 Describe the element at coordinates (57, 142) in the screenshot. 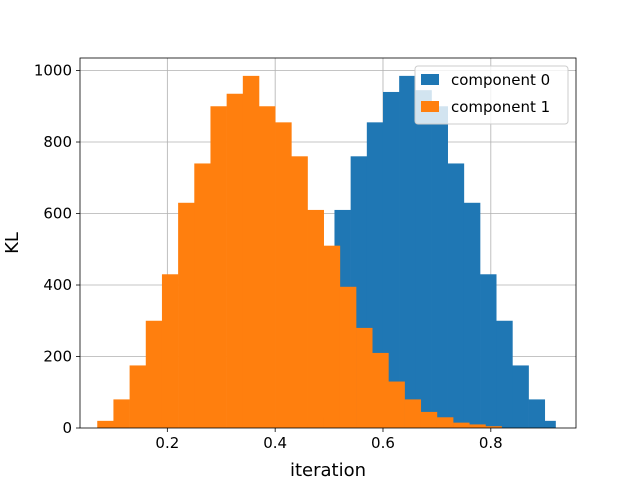

I see `y-tick-label: 800` at that location.